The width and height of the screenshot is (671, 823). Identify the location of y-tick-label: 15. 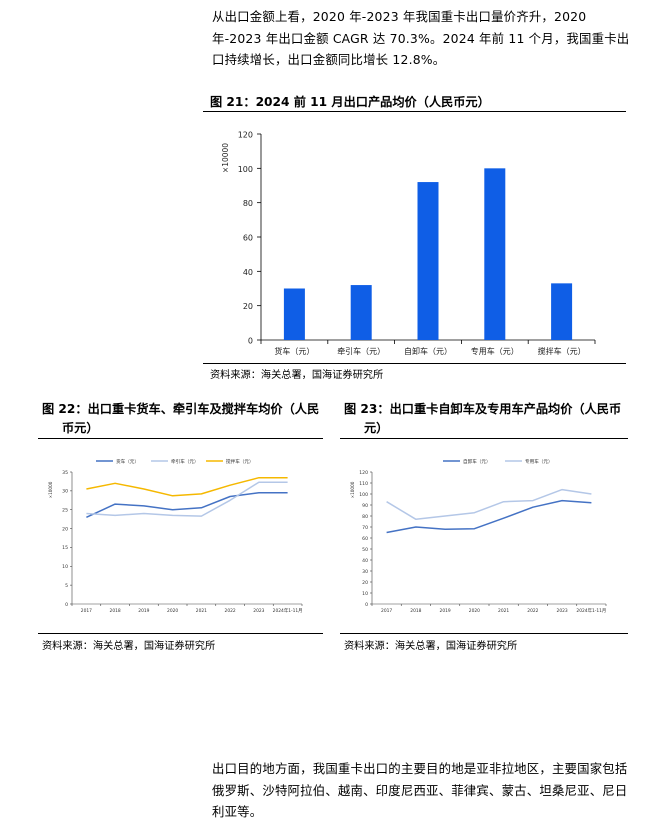
(65, 548).